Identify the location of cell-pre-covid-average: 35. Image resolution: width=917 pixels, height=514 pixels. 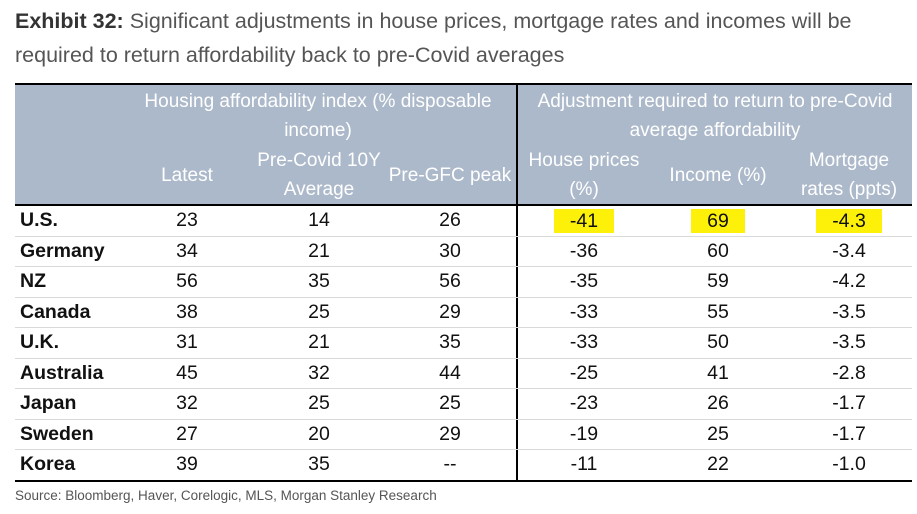
(319, 282).